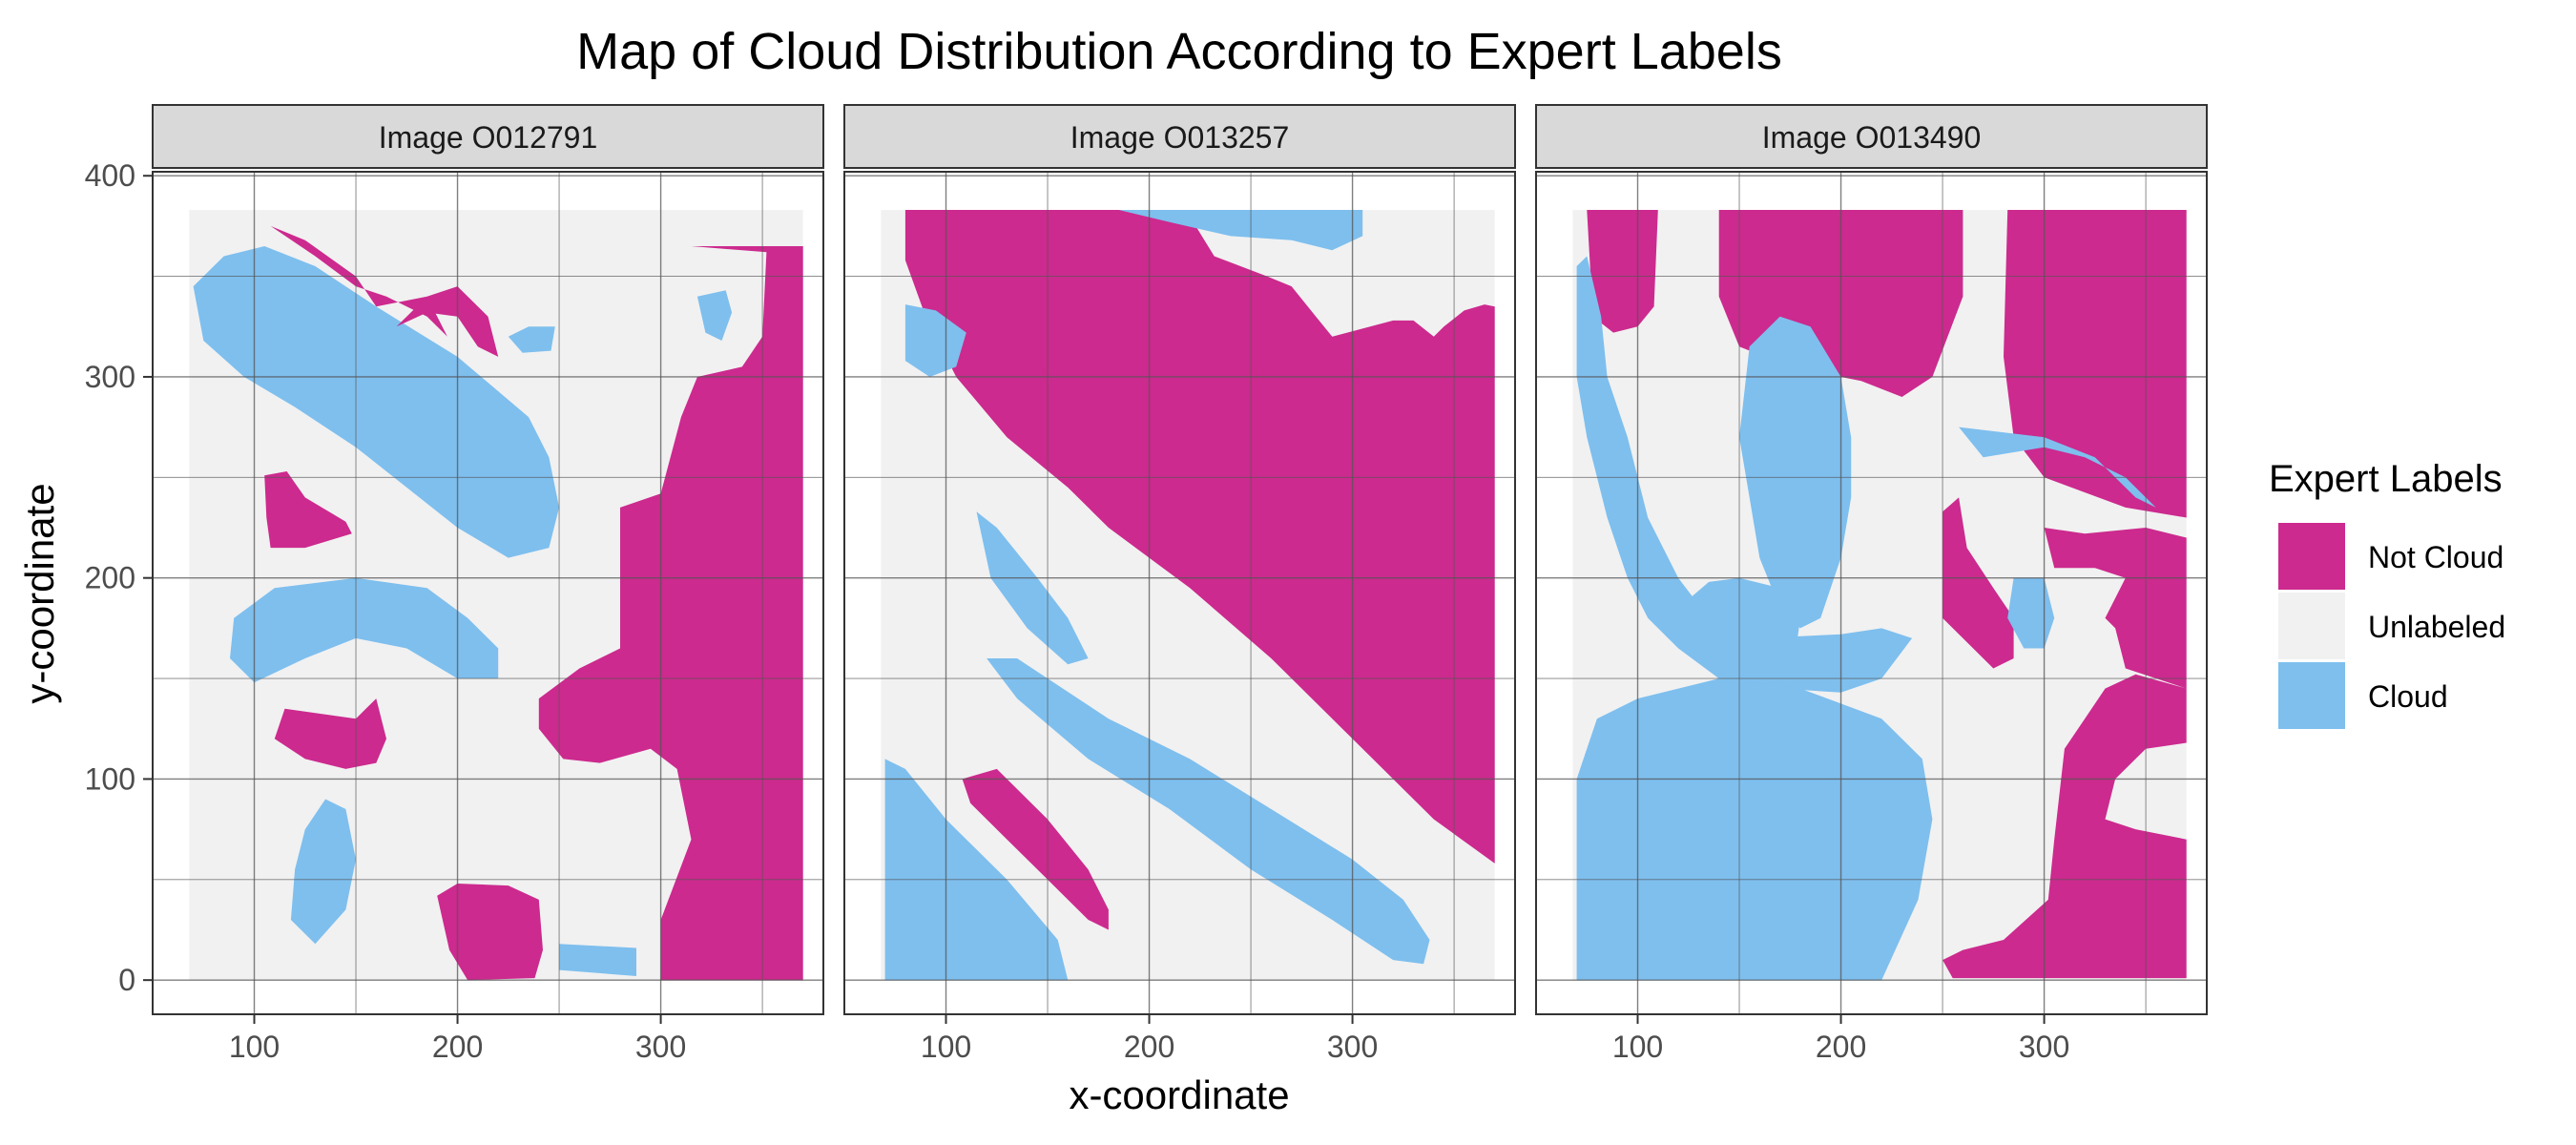 The image size is (2576, 1145). What do you see at coordinates (2386, 479) in the screenshot?
I see `legend-title: Expert Labels` at bounding box center [2386, 479].